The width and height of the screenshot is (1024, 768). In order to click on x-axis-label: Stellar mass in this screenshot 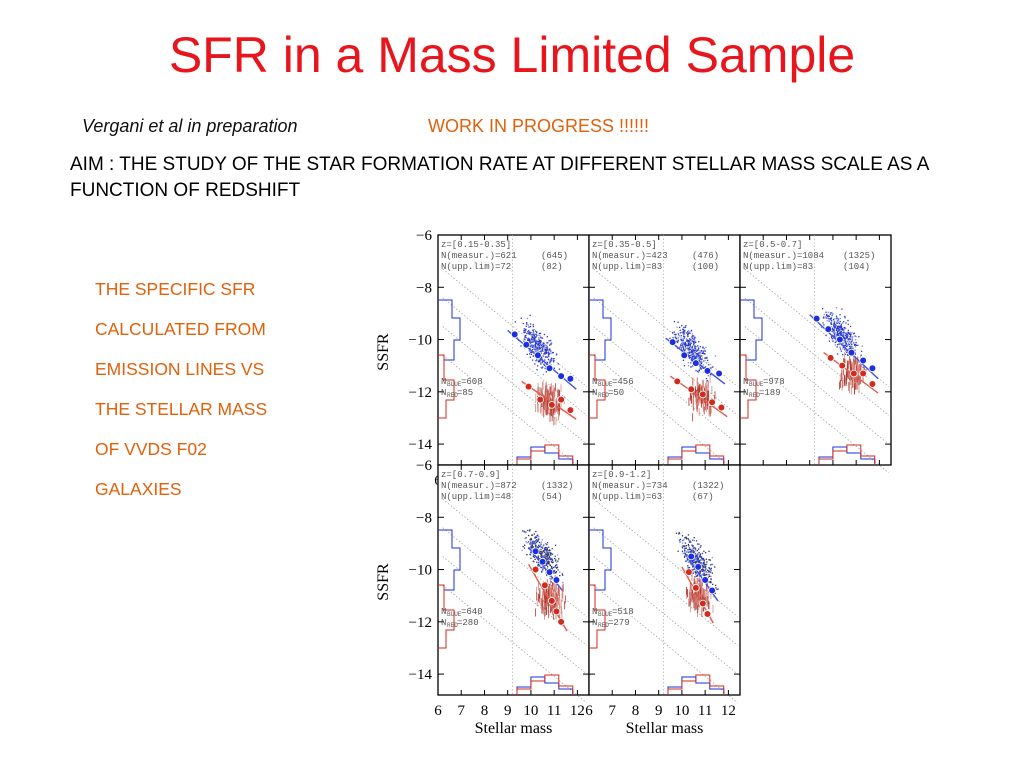, I will do `click(665, 728)`.